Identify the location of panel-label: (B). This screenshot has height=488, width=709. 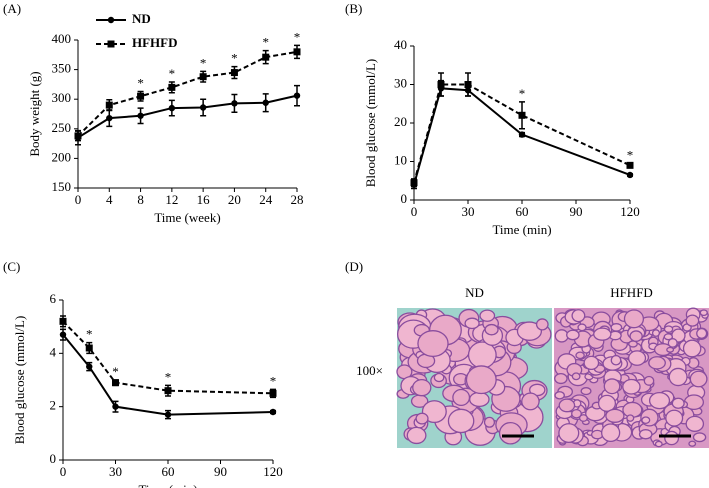
(353, 8).